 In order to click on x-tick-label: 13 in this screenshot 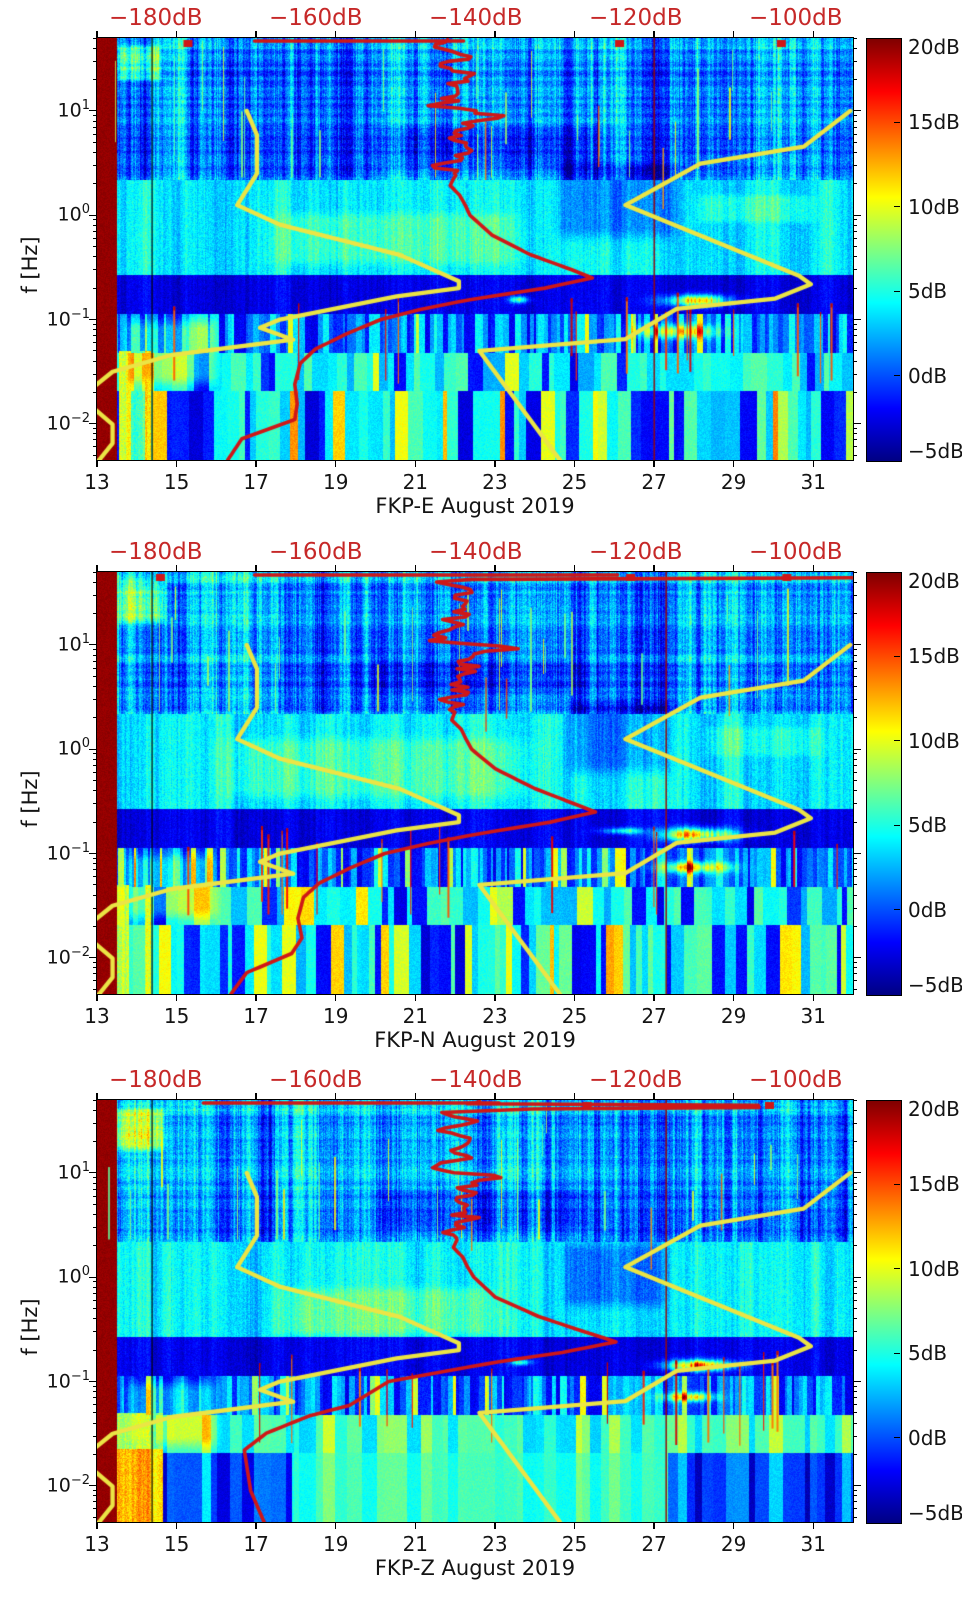, I will do `click(97, 482)`.